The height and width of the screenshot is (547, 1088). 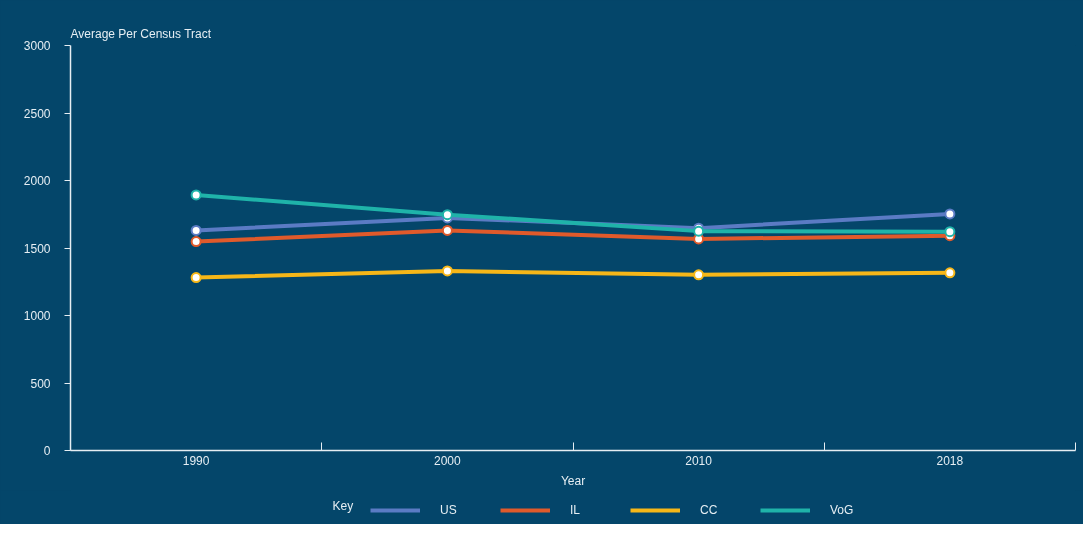 What do you see at coordinates (37, 181) in the screenshot?
I see `y-tick-label: 2000` at bounding box center [37, 181].